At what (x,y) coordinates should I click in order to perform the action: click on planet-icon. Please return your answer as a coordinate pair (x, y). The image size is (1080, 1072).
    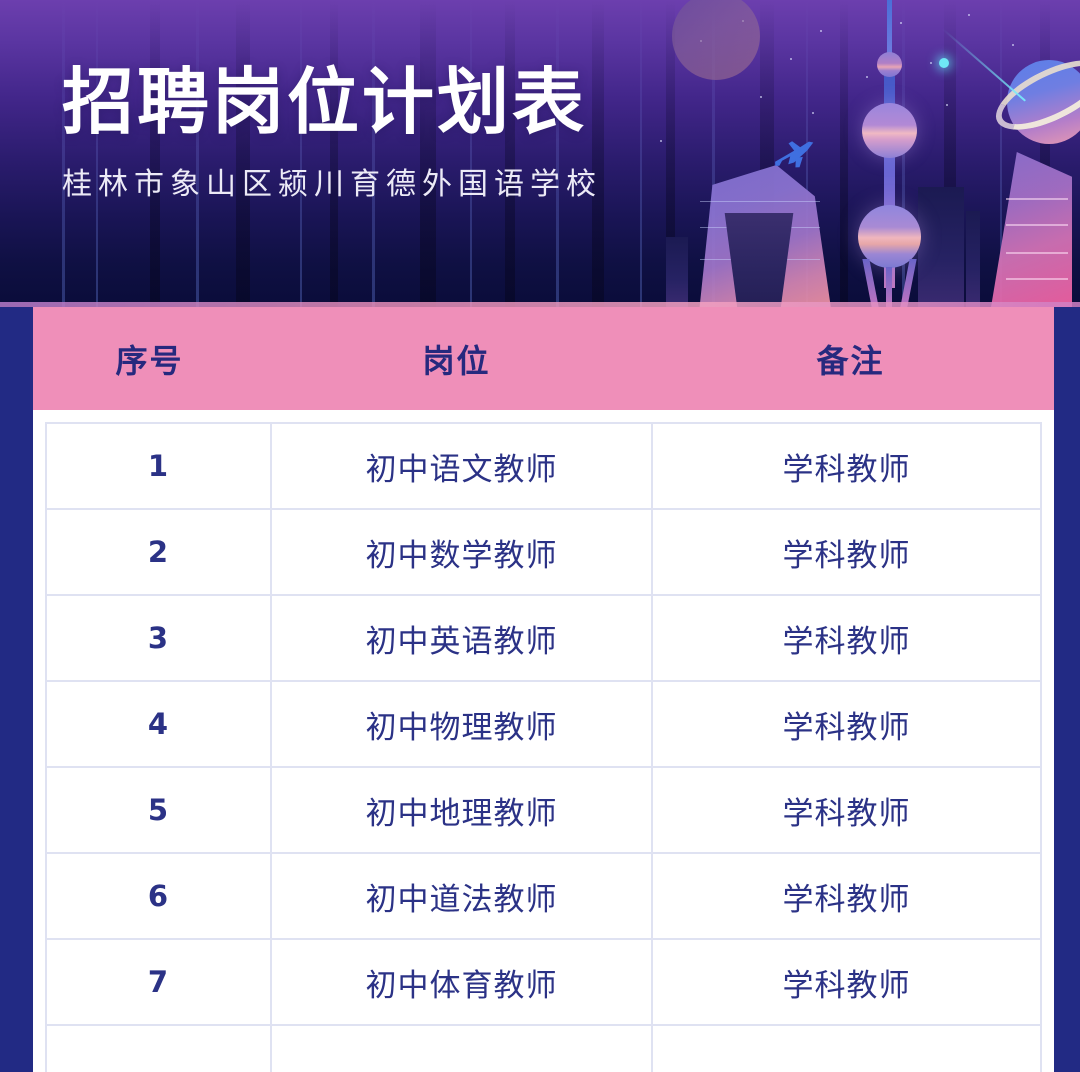
    Looking at the image, I should click on (716, 40).